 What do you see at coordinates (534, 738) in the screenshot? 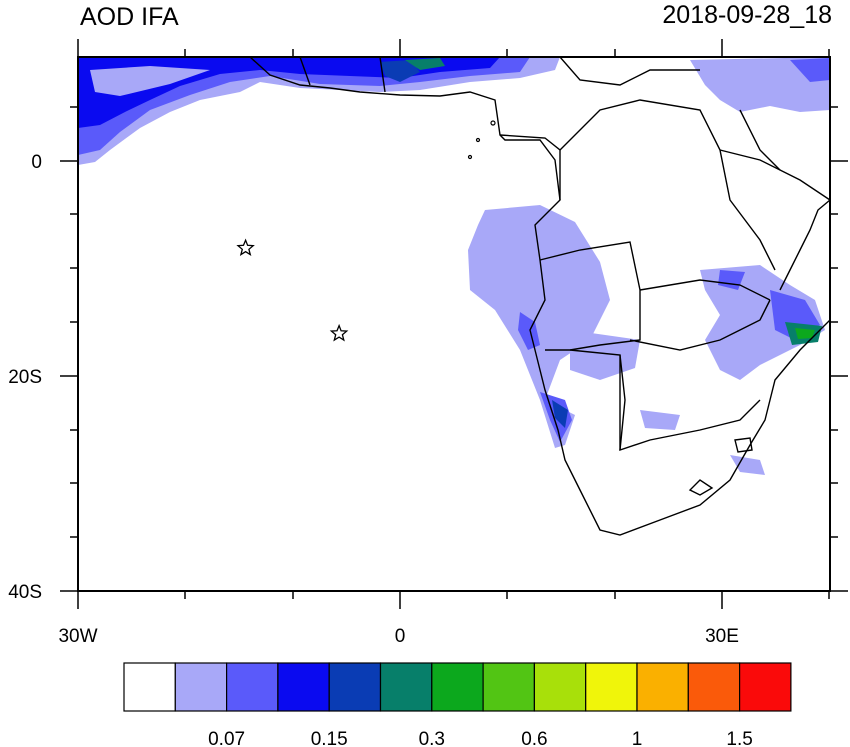
I see `colorbar-label: 0.6` at bounding box center [534, 738].